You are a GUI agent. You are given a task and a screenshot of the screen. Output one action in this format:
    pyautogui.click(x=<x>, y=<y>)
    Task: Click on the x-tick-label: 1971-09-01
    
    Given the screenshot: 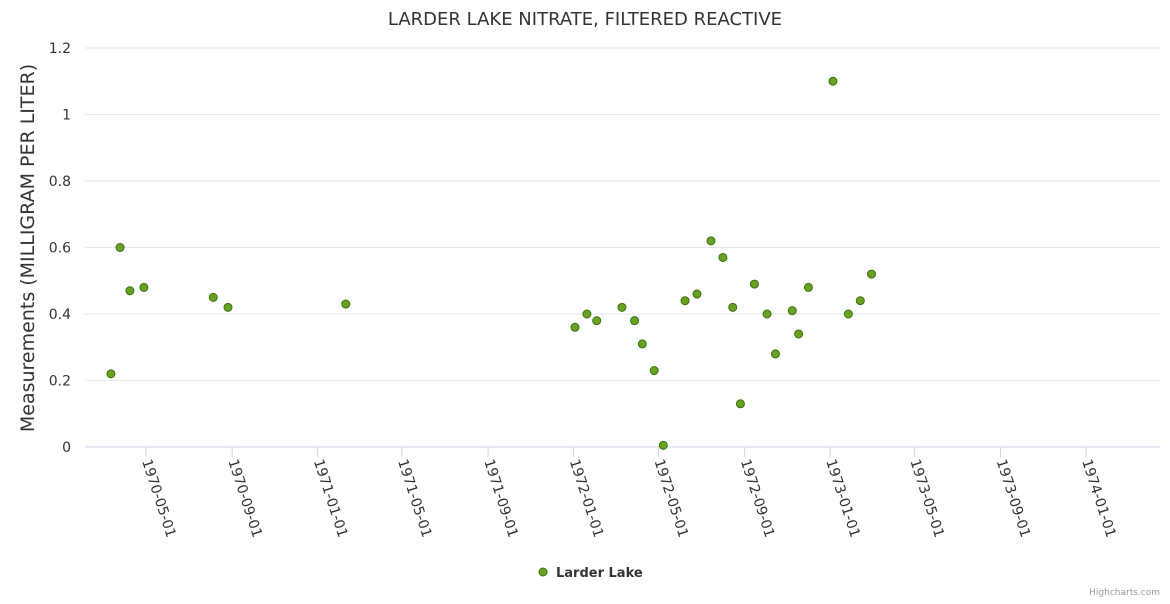 What is the action you would take?
    pyautogui.click(x=500, y=498)
    